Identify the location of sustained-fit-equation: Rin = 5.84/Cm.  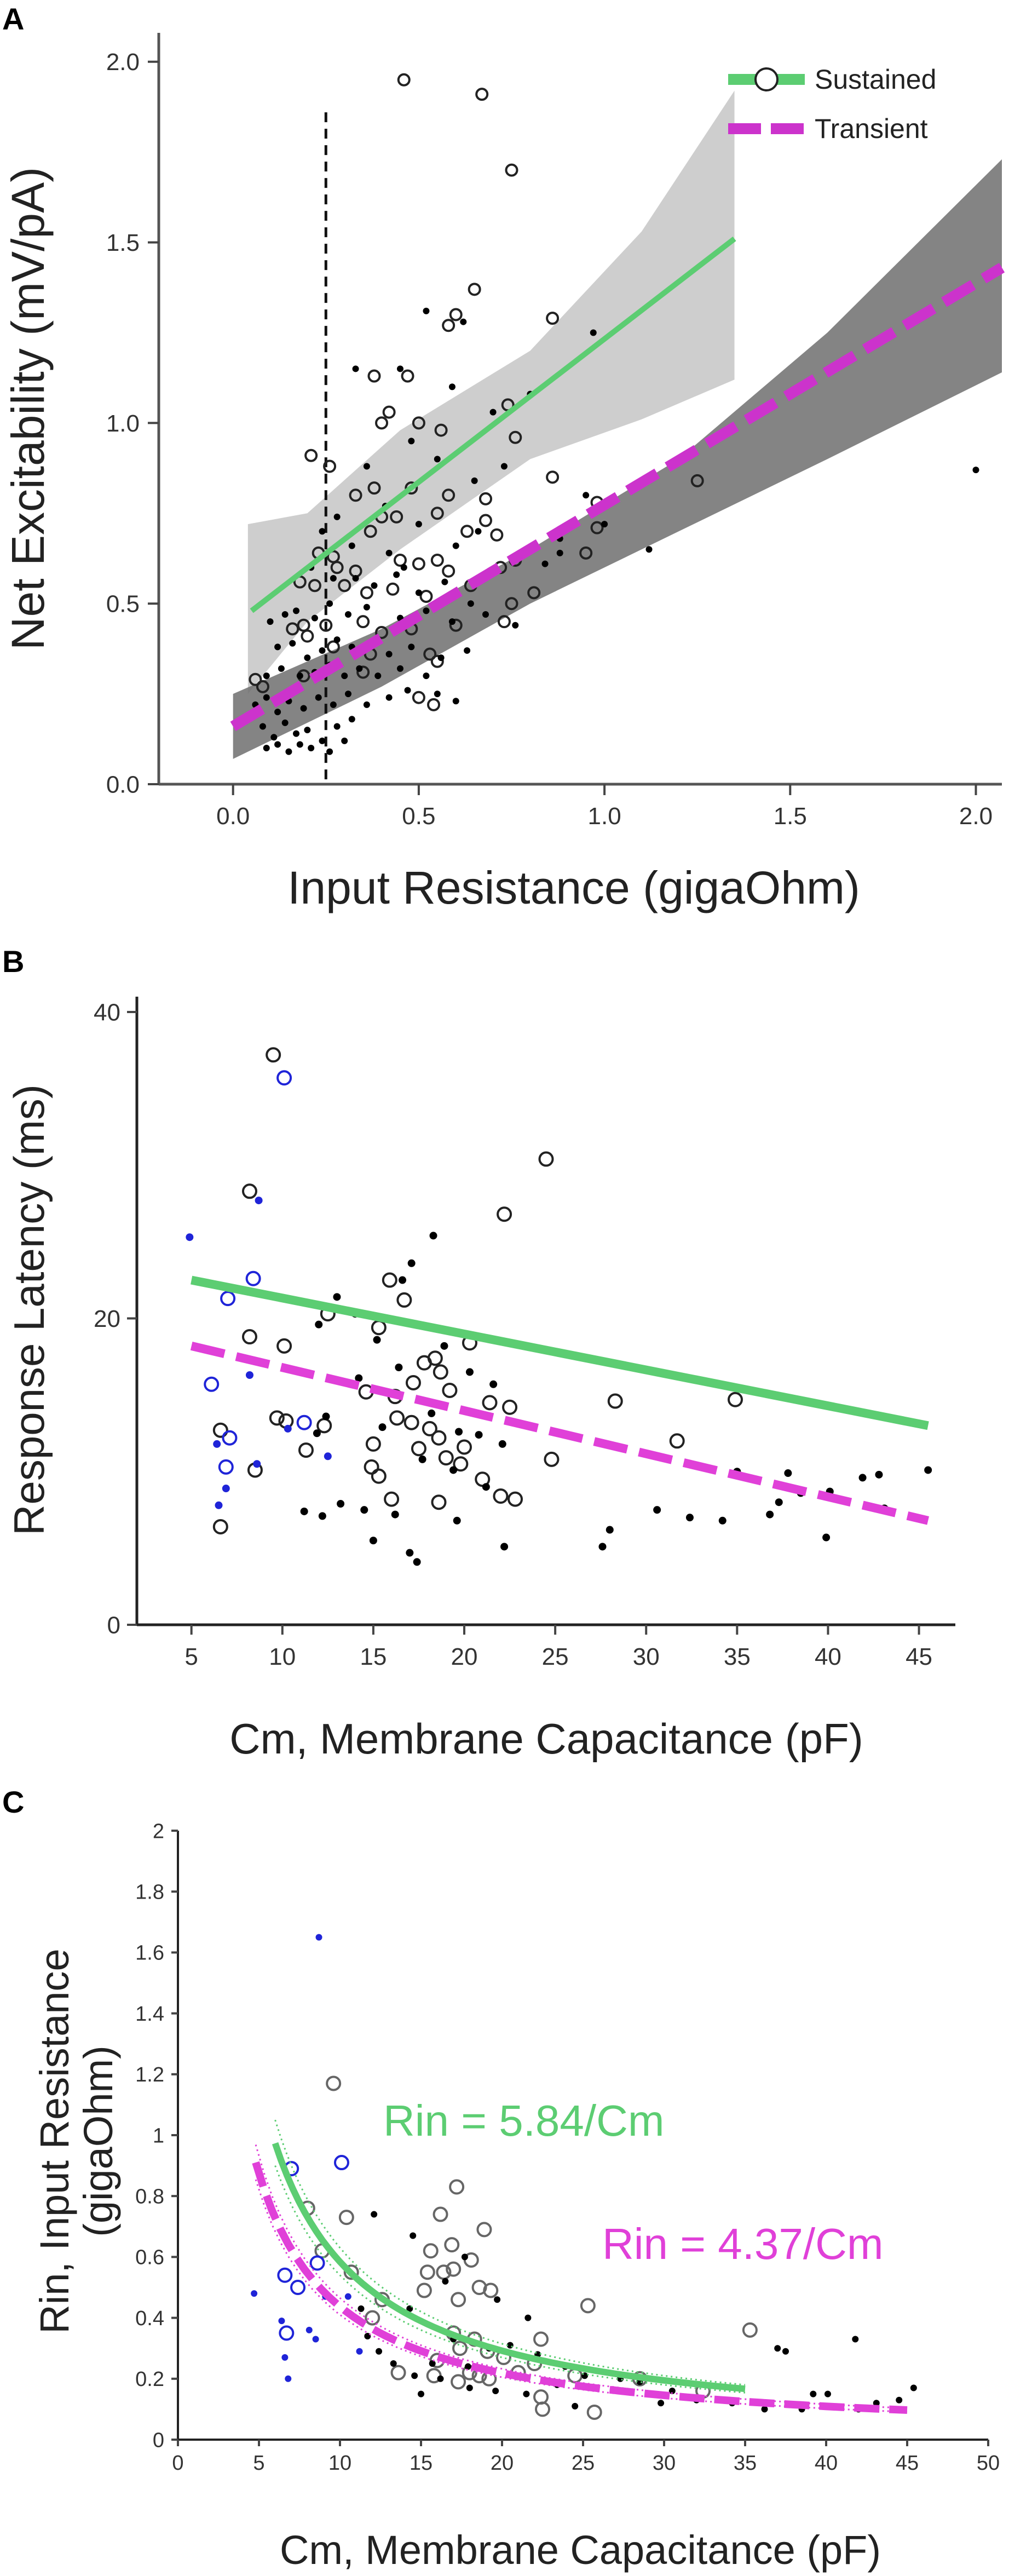
(524, 2120).